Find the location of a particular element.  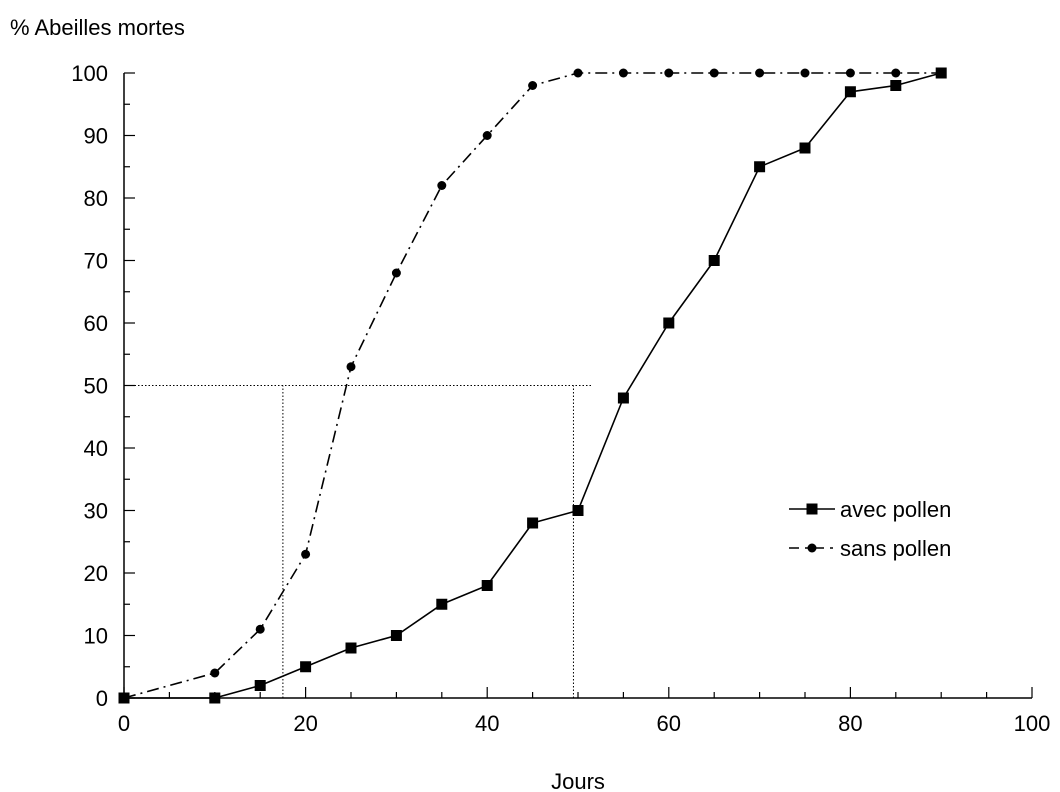

x-tick-label: 60 is located at coordinates (669, 723).